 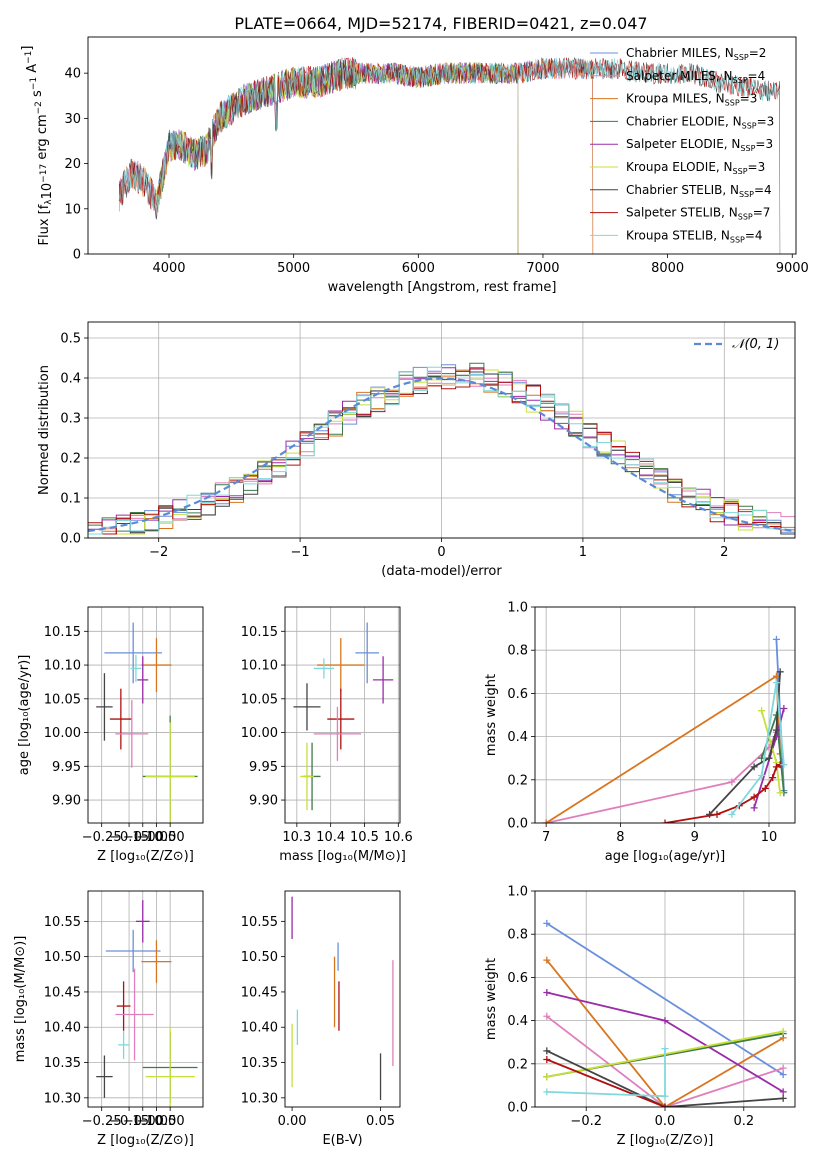 What do you see at coordinates (769, 837) in the screenshot?
I see `x-tick-label: 10` at bounding box center [769, 837].